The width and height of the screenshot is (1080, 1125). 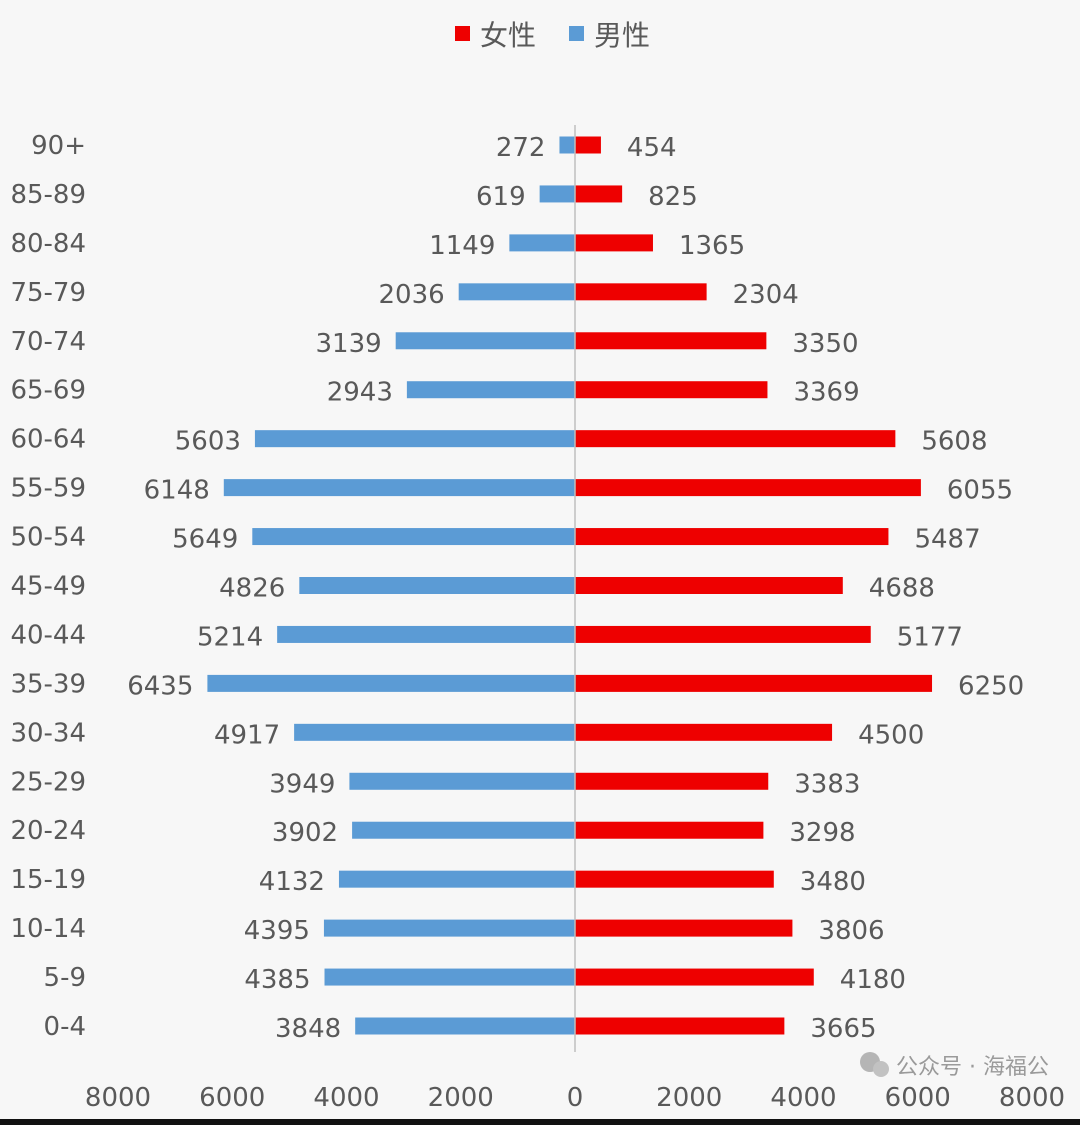 What do you see at coordinates (48, 293) in the screenshot?
I see `category-label: 75-79` at bounding box center [48, 293].